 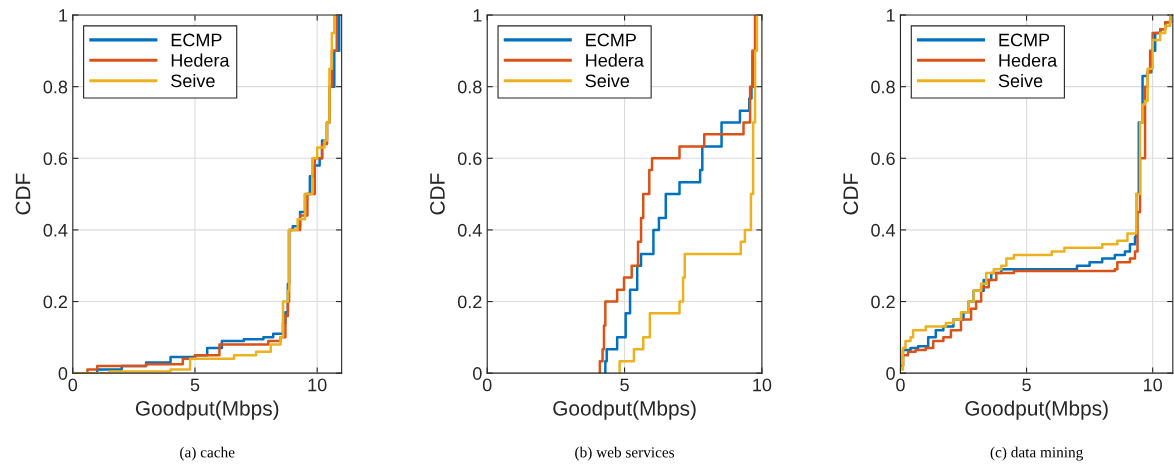 I want to click on text: (c) data mining, so click(x=1037, y=453).